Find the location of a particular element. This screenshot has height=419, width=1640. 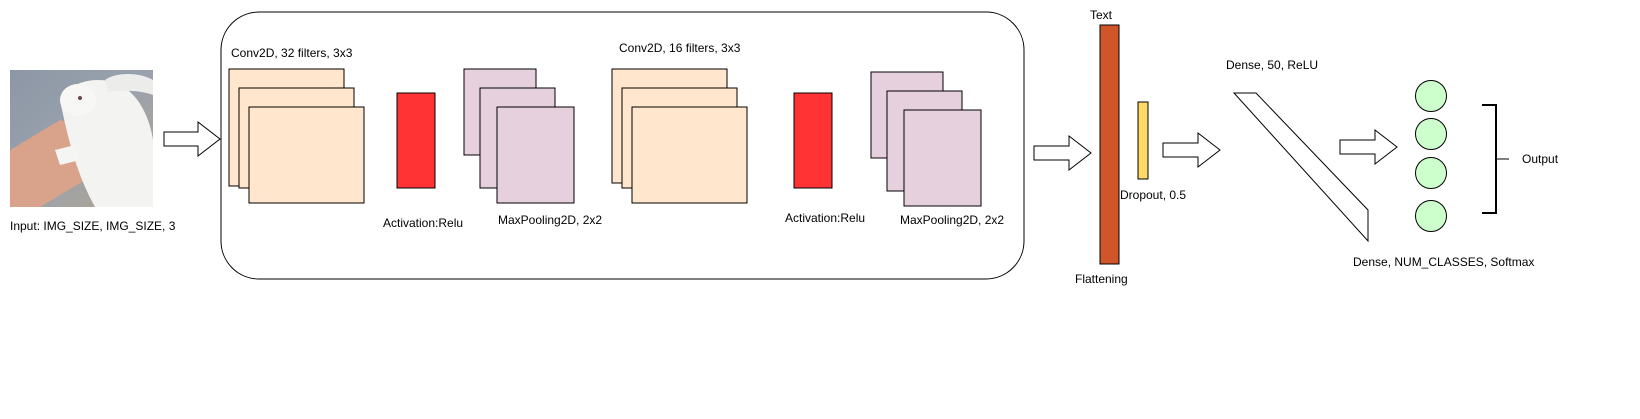

conv2-filter-stack is located at coordinates (679, 136).